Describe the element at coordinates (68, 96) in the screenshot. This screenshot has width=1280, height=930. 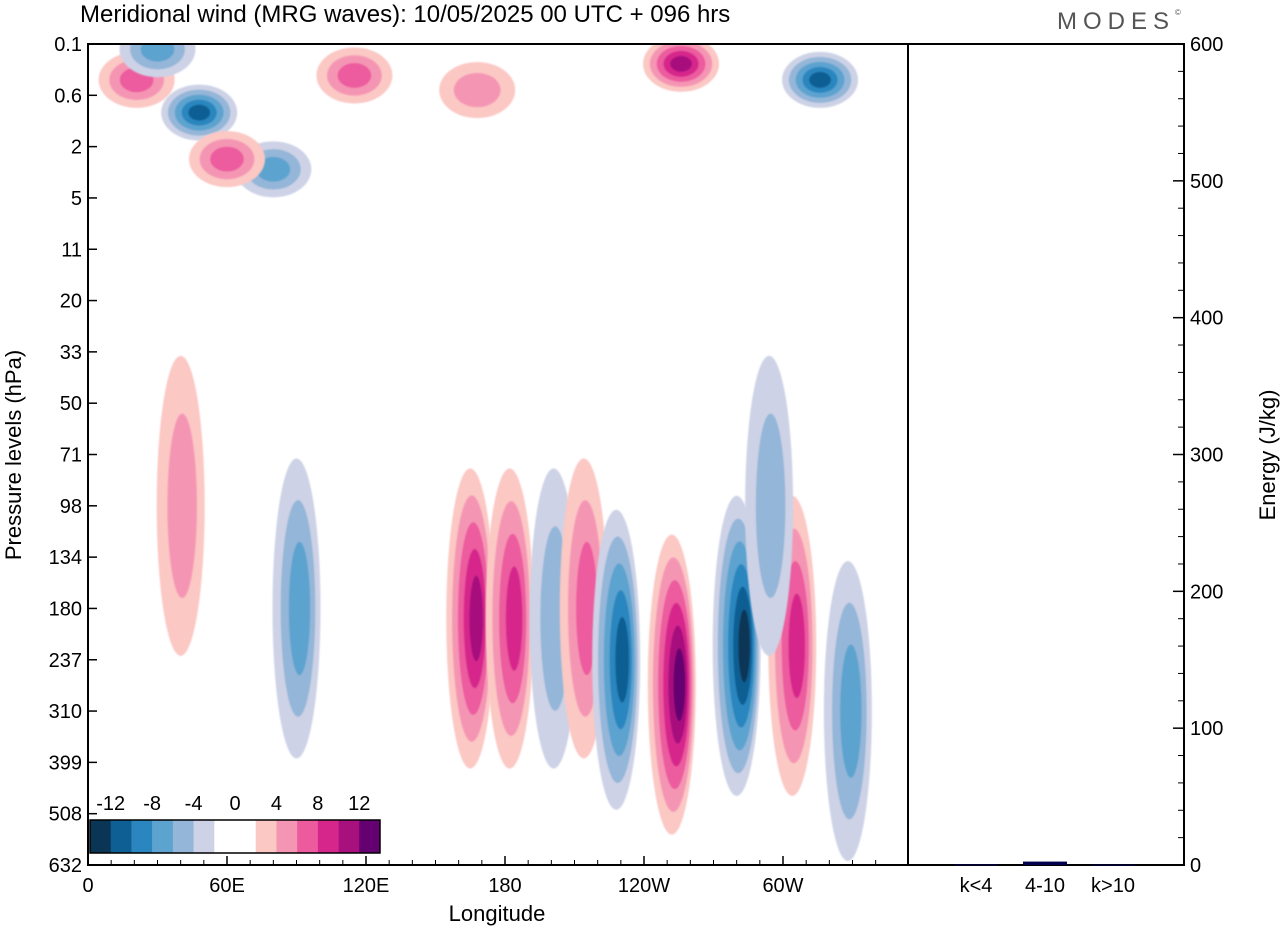
I see `y-tick-label: 0.6` at that location.